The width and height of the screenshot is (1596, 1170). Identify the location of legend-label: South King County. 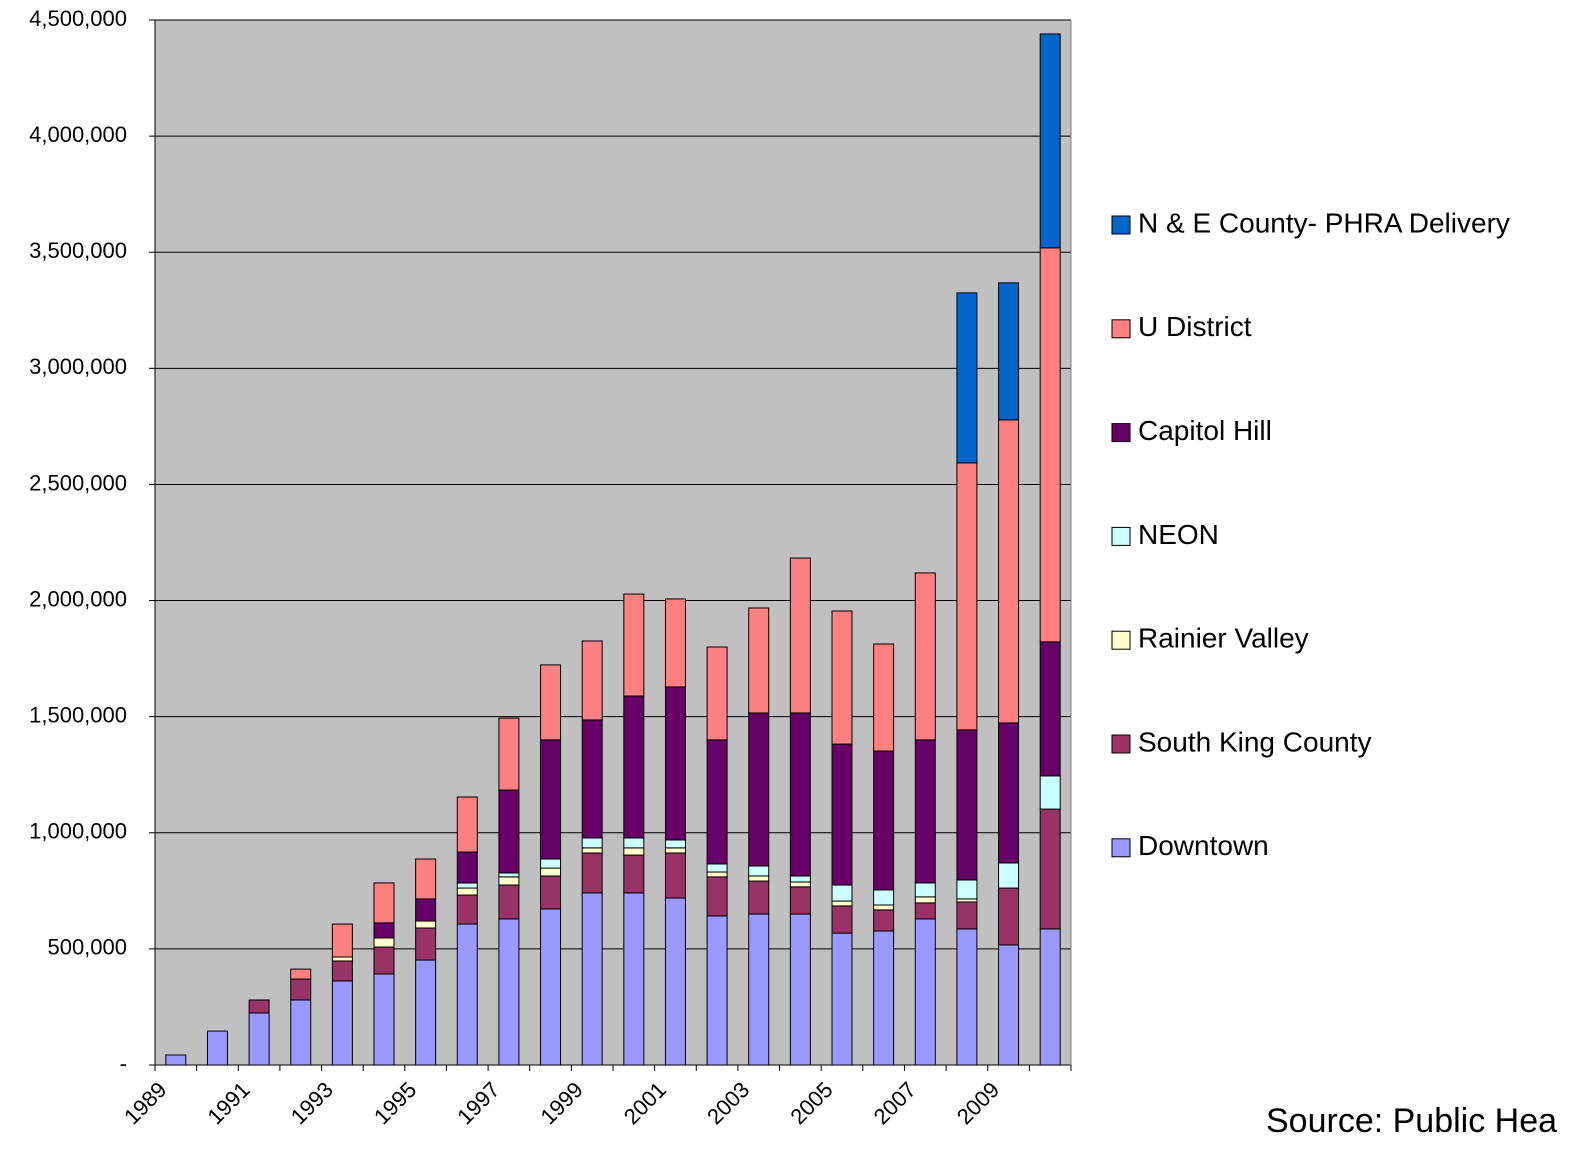
(1255, 741).